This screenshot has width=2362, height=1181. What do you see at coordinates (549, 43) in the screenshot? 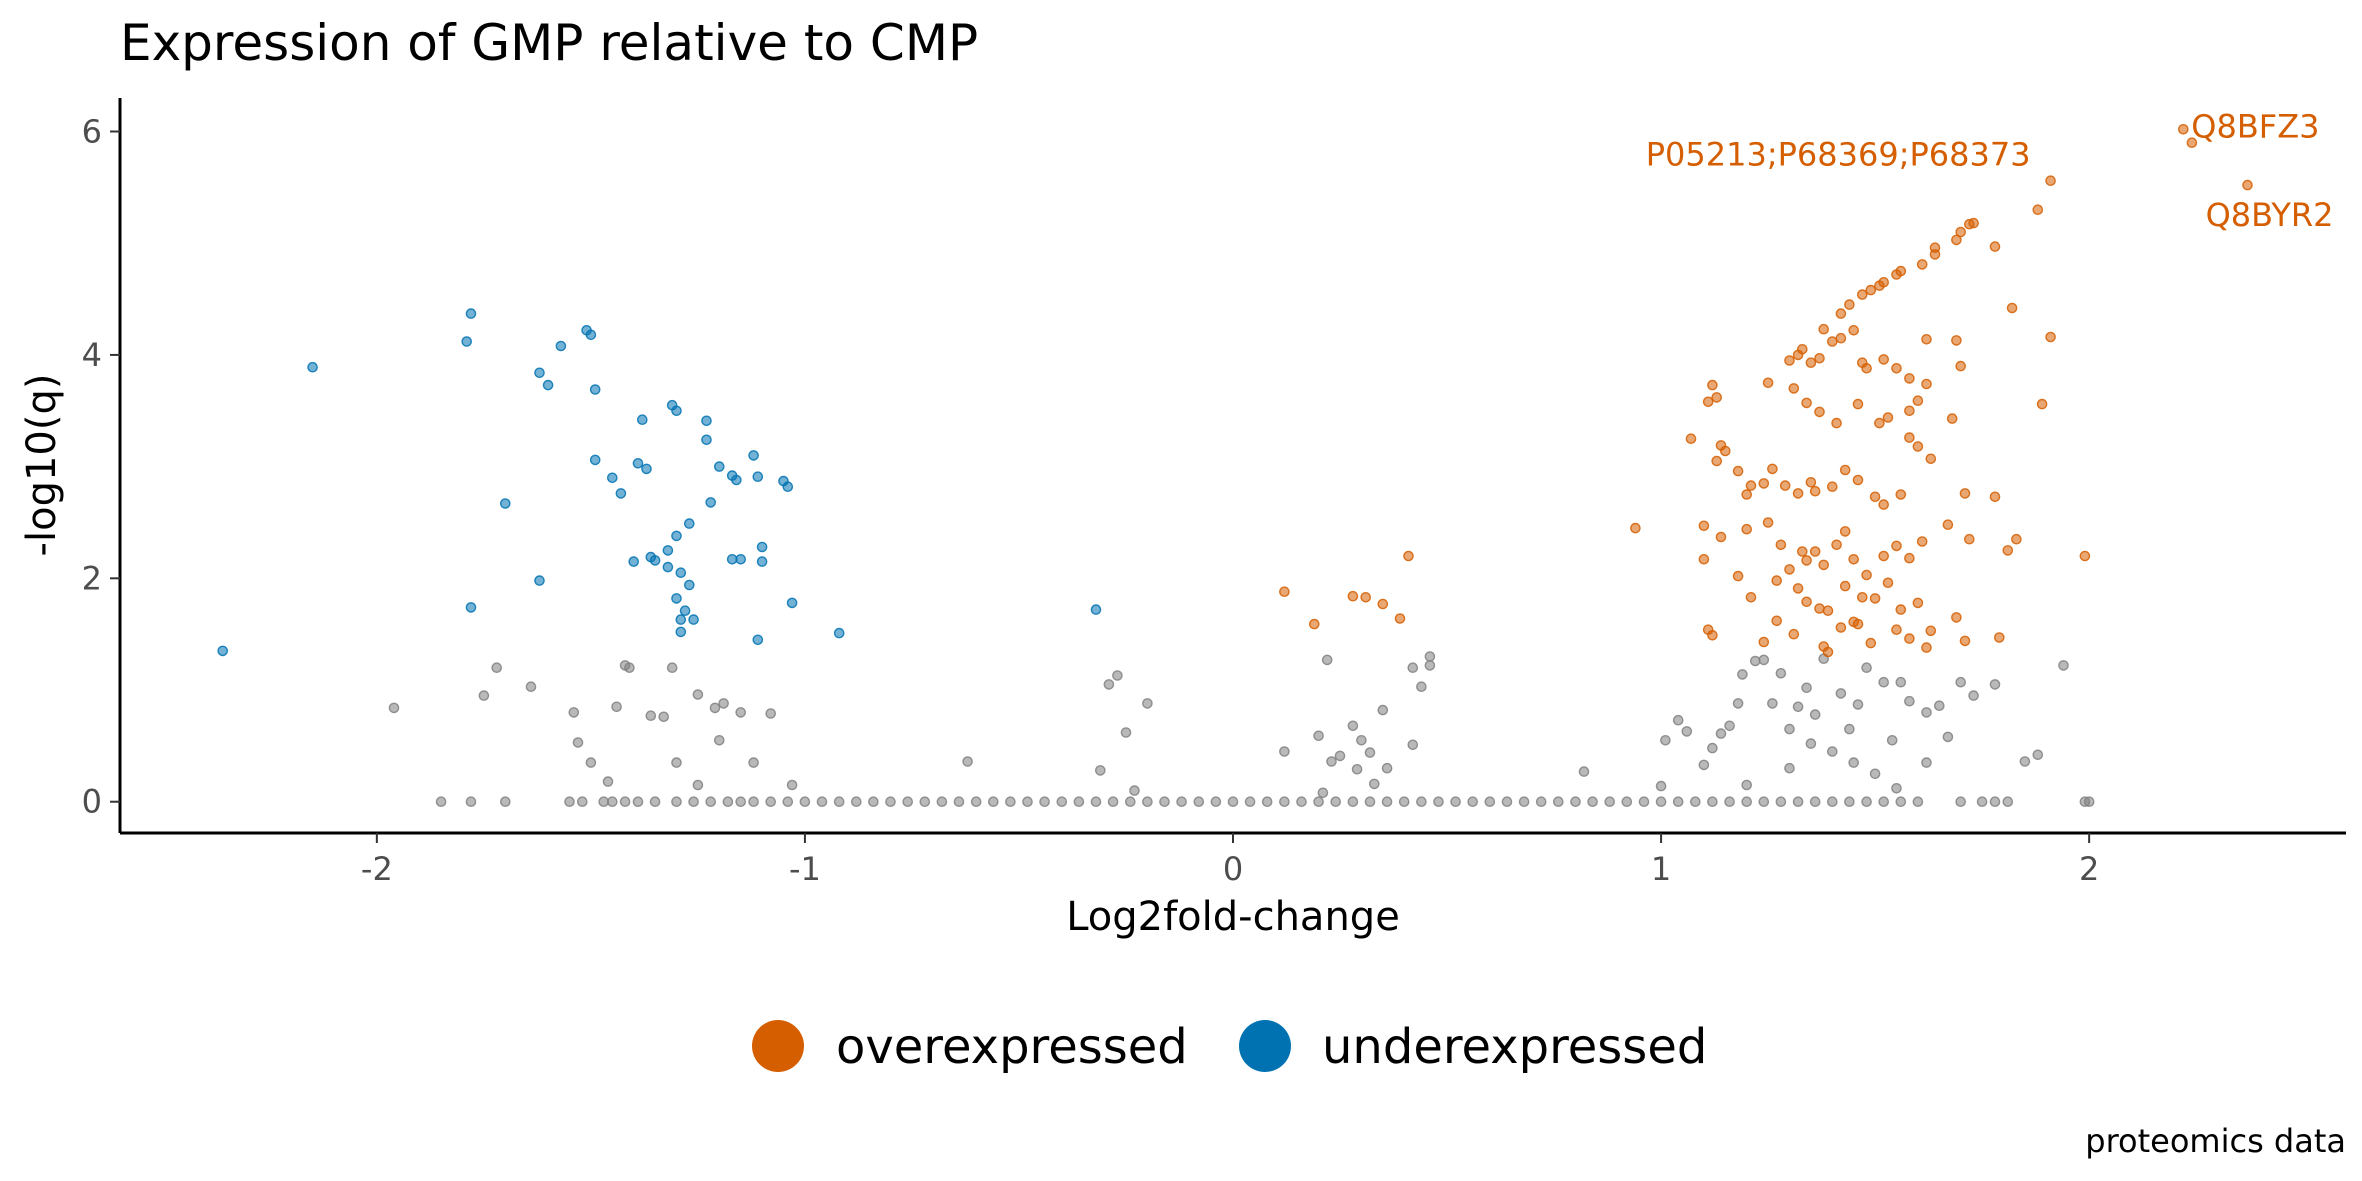
I see `chart-title: Expression of GMP relative to CMP` at bounding box center [549, 43].